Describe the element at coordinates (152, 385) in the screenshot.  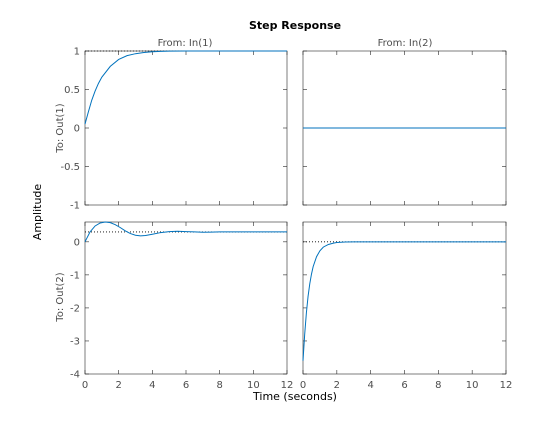
I see `x-tick-label-r2c1-2: 4` at that location.